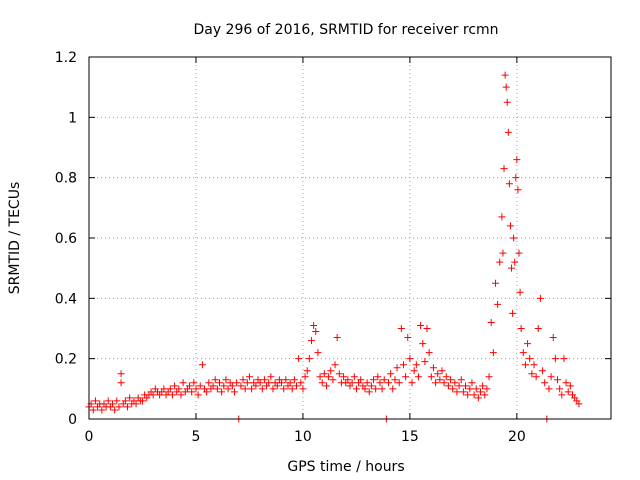 The height and width of the screenshot is (480, 640). What do you see at coordinates (196, 437) in the screenshot?
I see `x-tick-label: 5` at bounding box center [196, 437].